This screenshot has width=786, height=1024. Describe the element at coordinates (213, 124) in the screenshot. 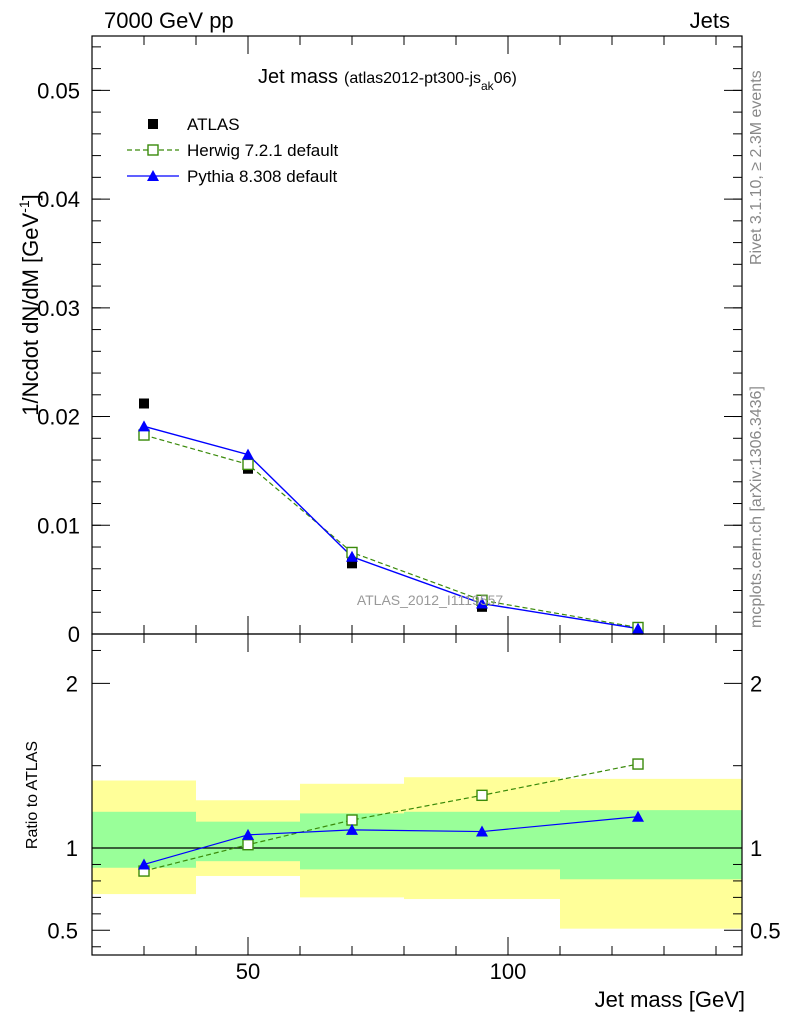

I see `legend-label: ATLAS` at that location.